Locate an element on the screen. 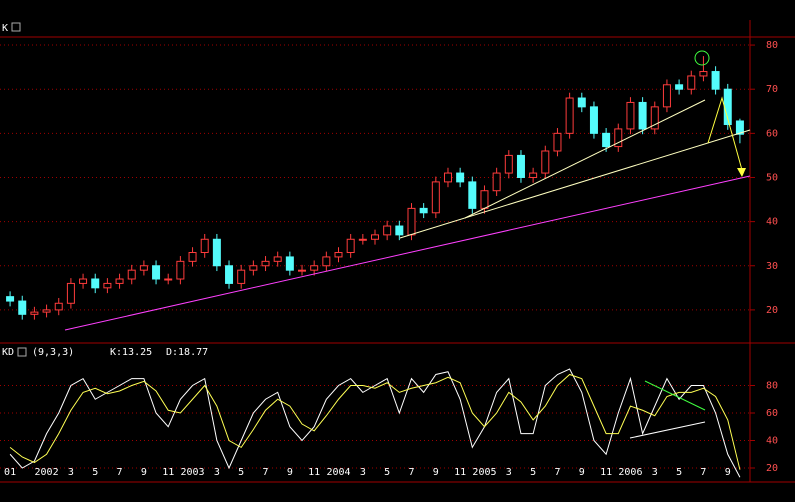 The width and height of the screenshot is (795, 502). panel-title: KD is located at coordinates (8, 352).